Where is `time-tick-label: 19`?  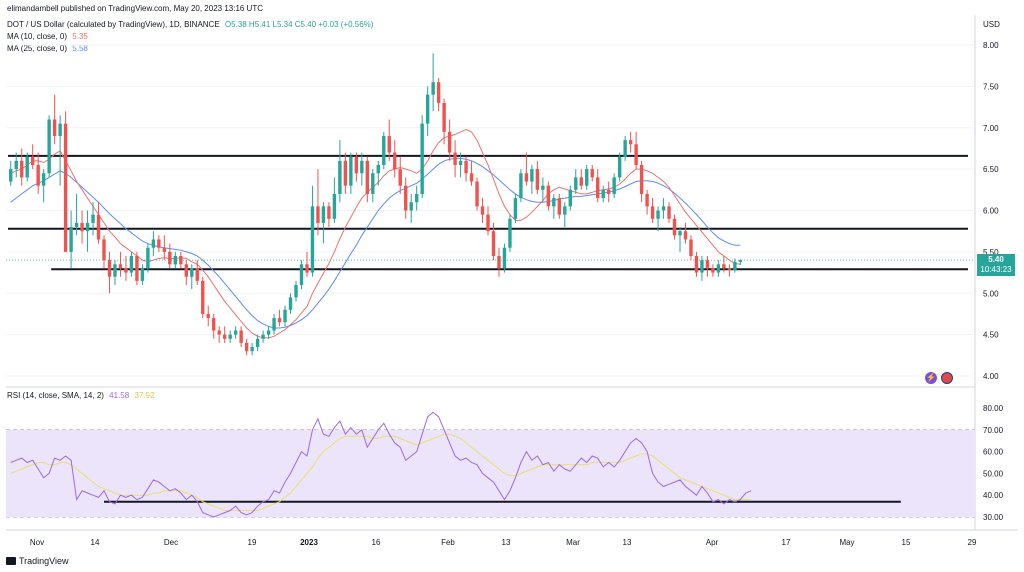 time-tick-label: 19 is located at coordinates (252, 542).